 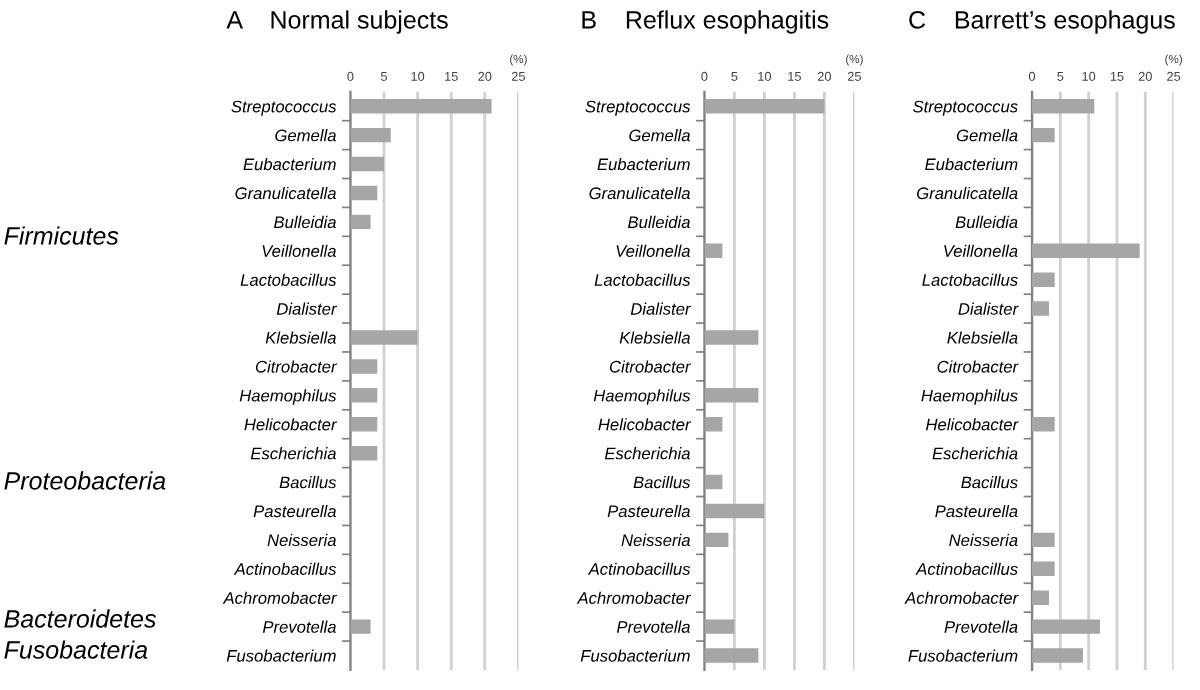 What do you see at coordinates (705, 22) in the screenshot?
I see `chart-title: B Reflux esophagitis` at bounding box center [705, 22].